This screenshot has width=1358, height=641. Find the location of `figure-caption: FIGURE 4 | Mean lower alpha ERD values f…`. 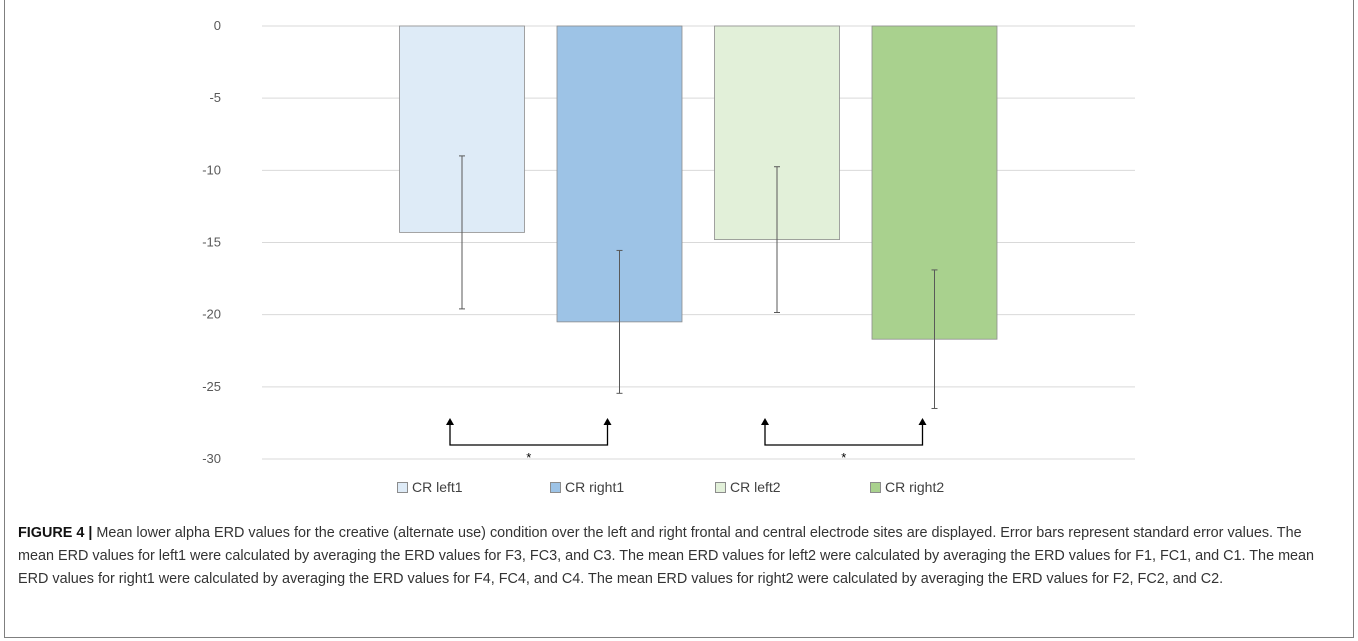

figure-caption: FIGURE 4 | Mean lower alpha ERD values f… is located at coordinates (679, 556).